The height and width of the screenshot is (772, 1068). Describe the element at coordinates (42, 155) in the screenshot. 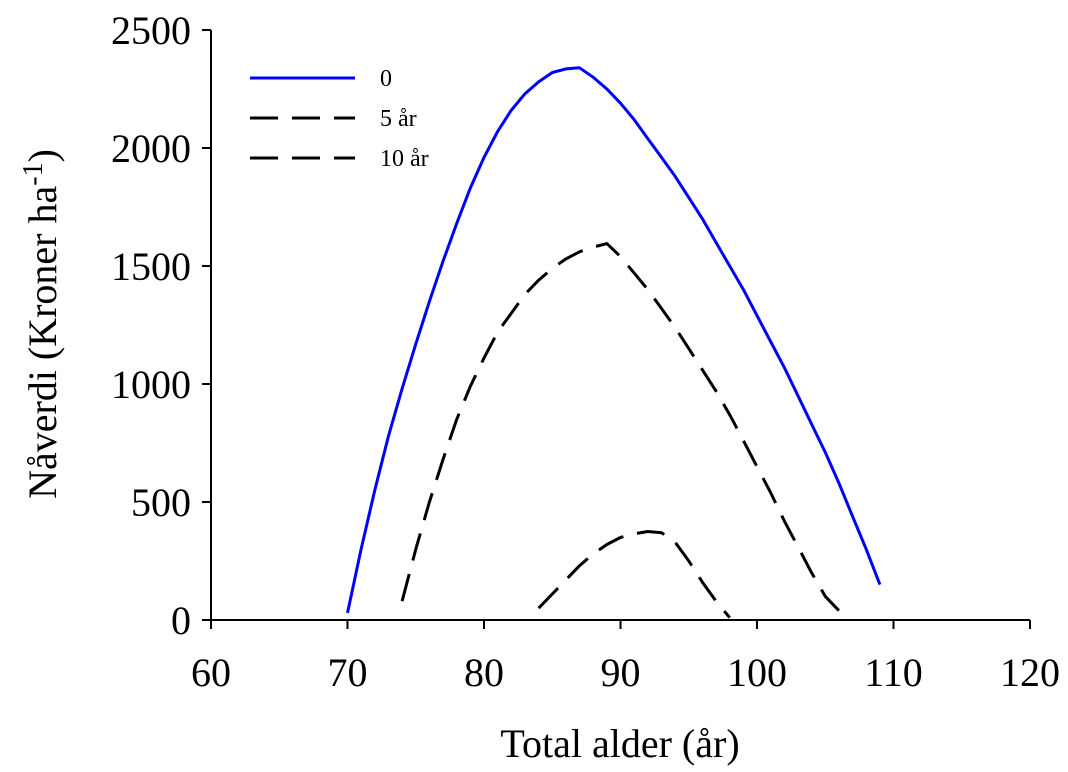

I see `y-axis-title-close: )` at that location.